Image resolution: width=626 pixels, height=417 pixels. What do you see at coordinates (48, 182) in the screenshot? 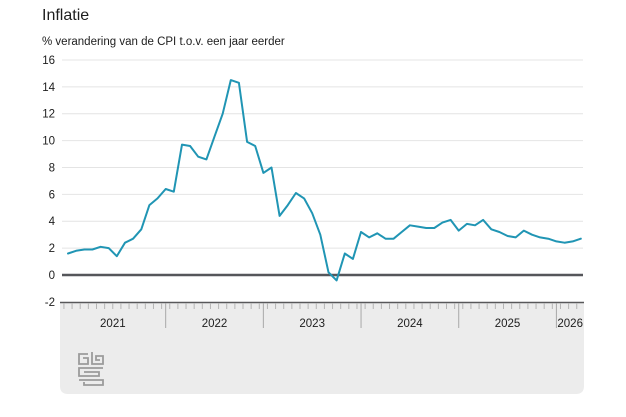
I see `y-axis-labels: 16 14 12 10 8 6 4 2 0 -2` at bounding box center [48, 182].